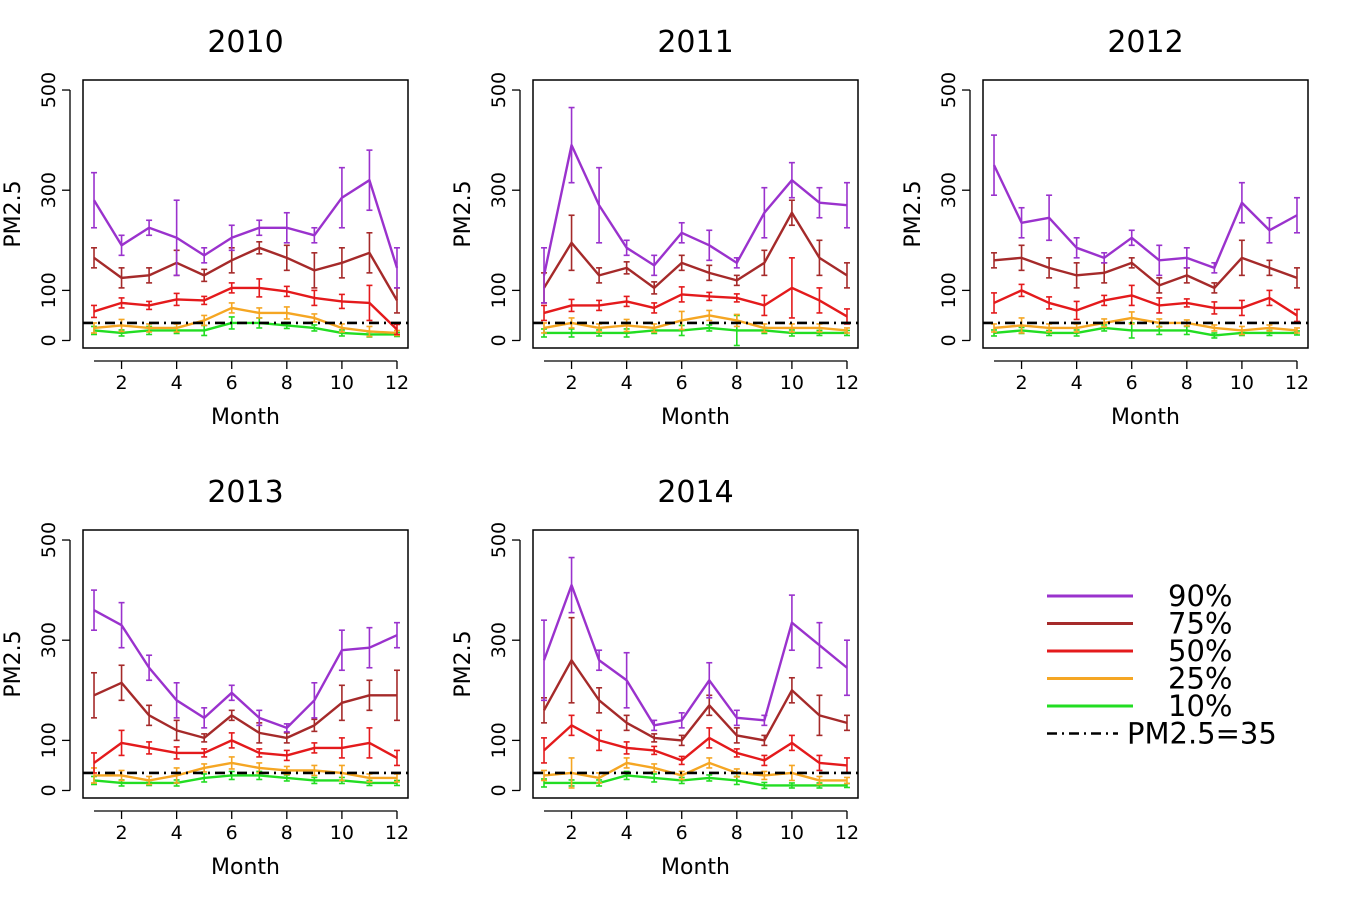 Image resolution: width=1350 pixels, height=900 pixels. Describe the element at coordinates (245, 492) in the screenshot. I see `panel-title: 2013` at that location.